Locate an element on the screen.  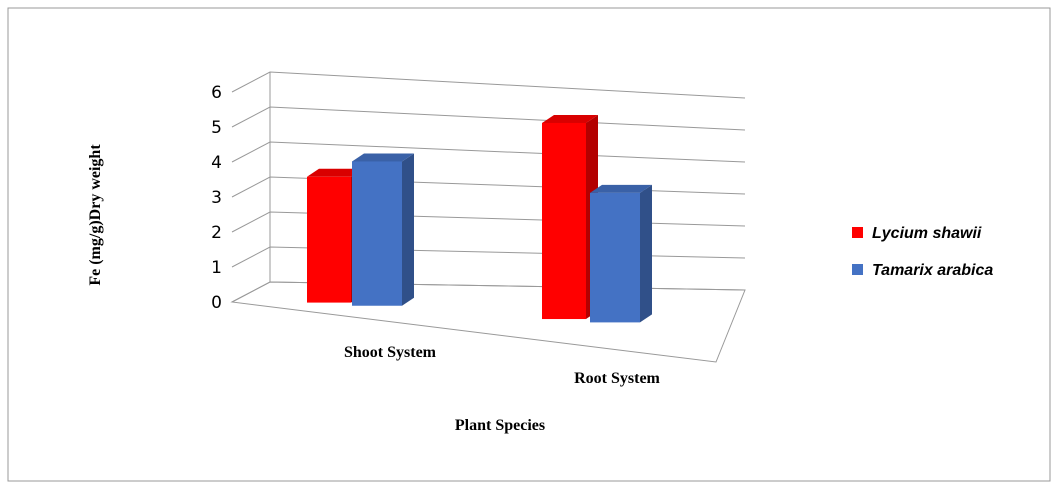
y-tick-label: 6 is located at coordinates (216, 93).